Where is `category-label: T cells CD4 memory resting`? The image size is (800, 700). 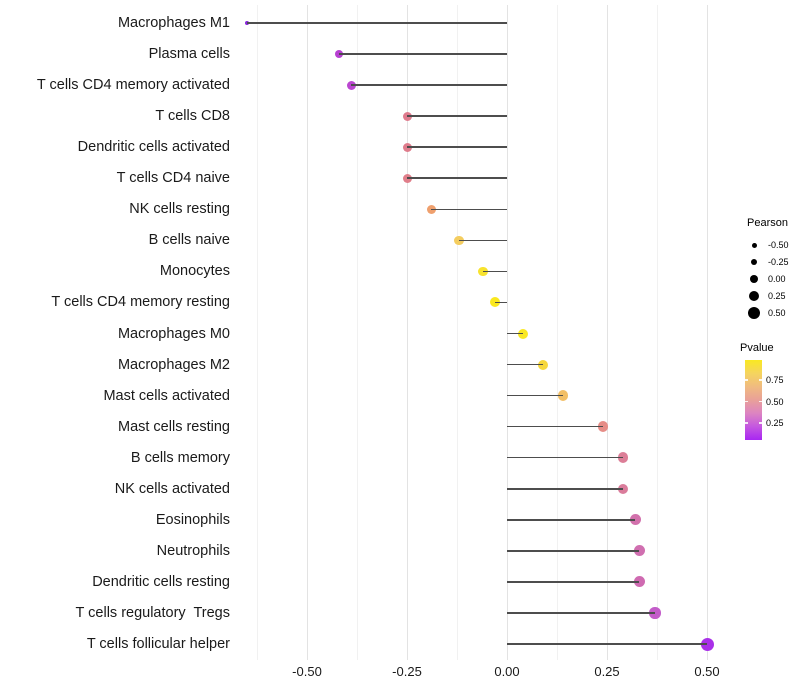 category-label: T cells CD4 memory resting is located at coordinates (140, 302).